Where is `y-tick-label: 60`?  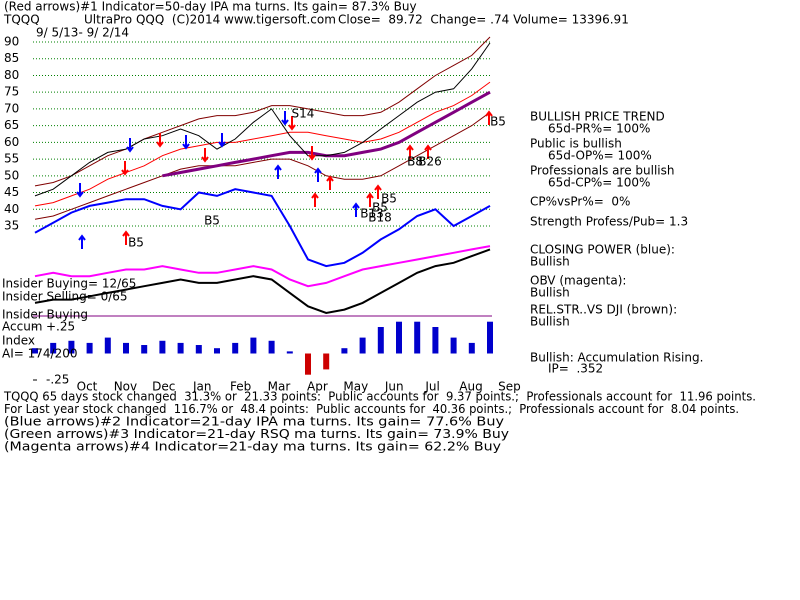
y-tick-label: 60 is located at coordinates (11, 142).